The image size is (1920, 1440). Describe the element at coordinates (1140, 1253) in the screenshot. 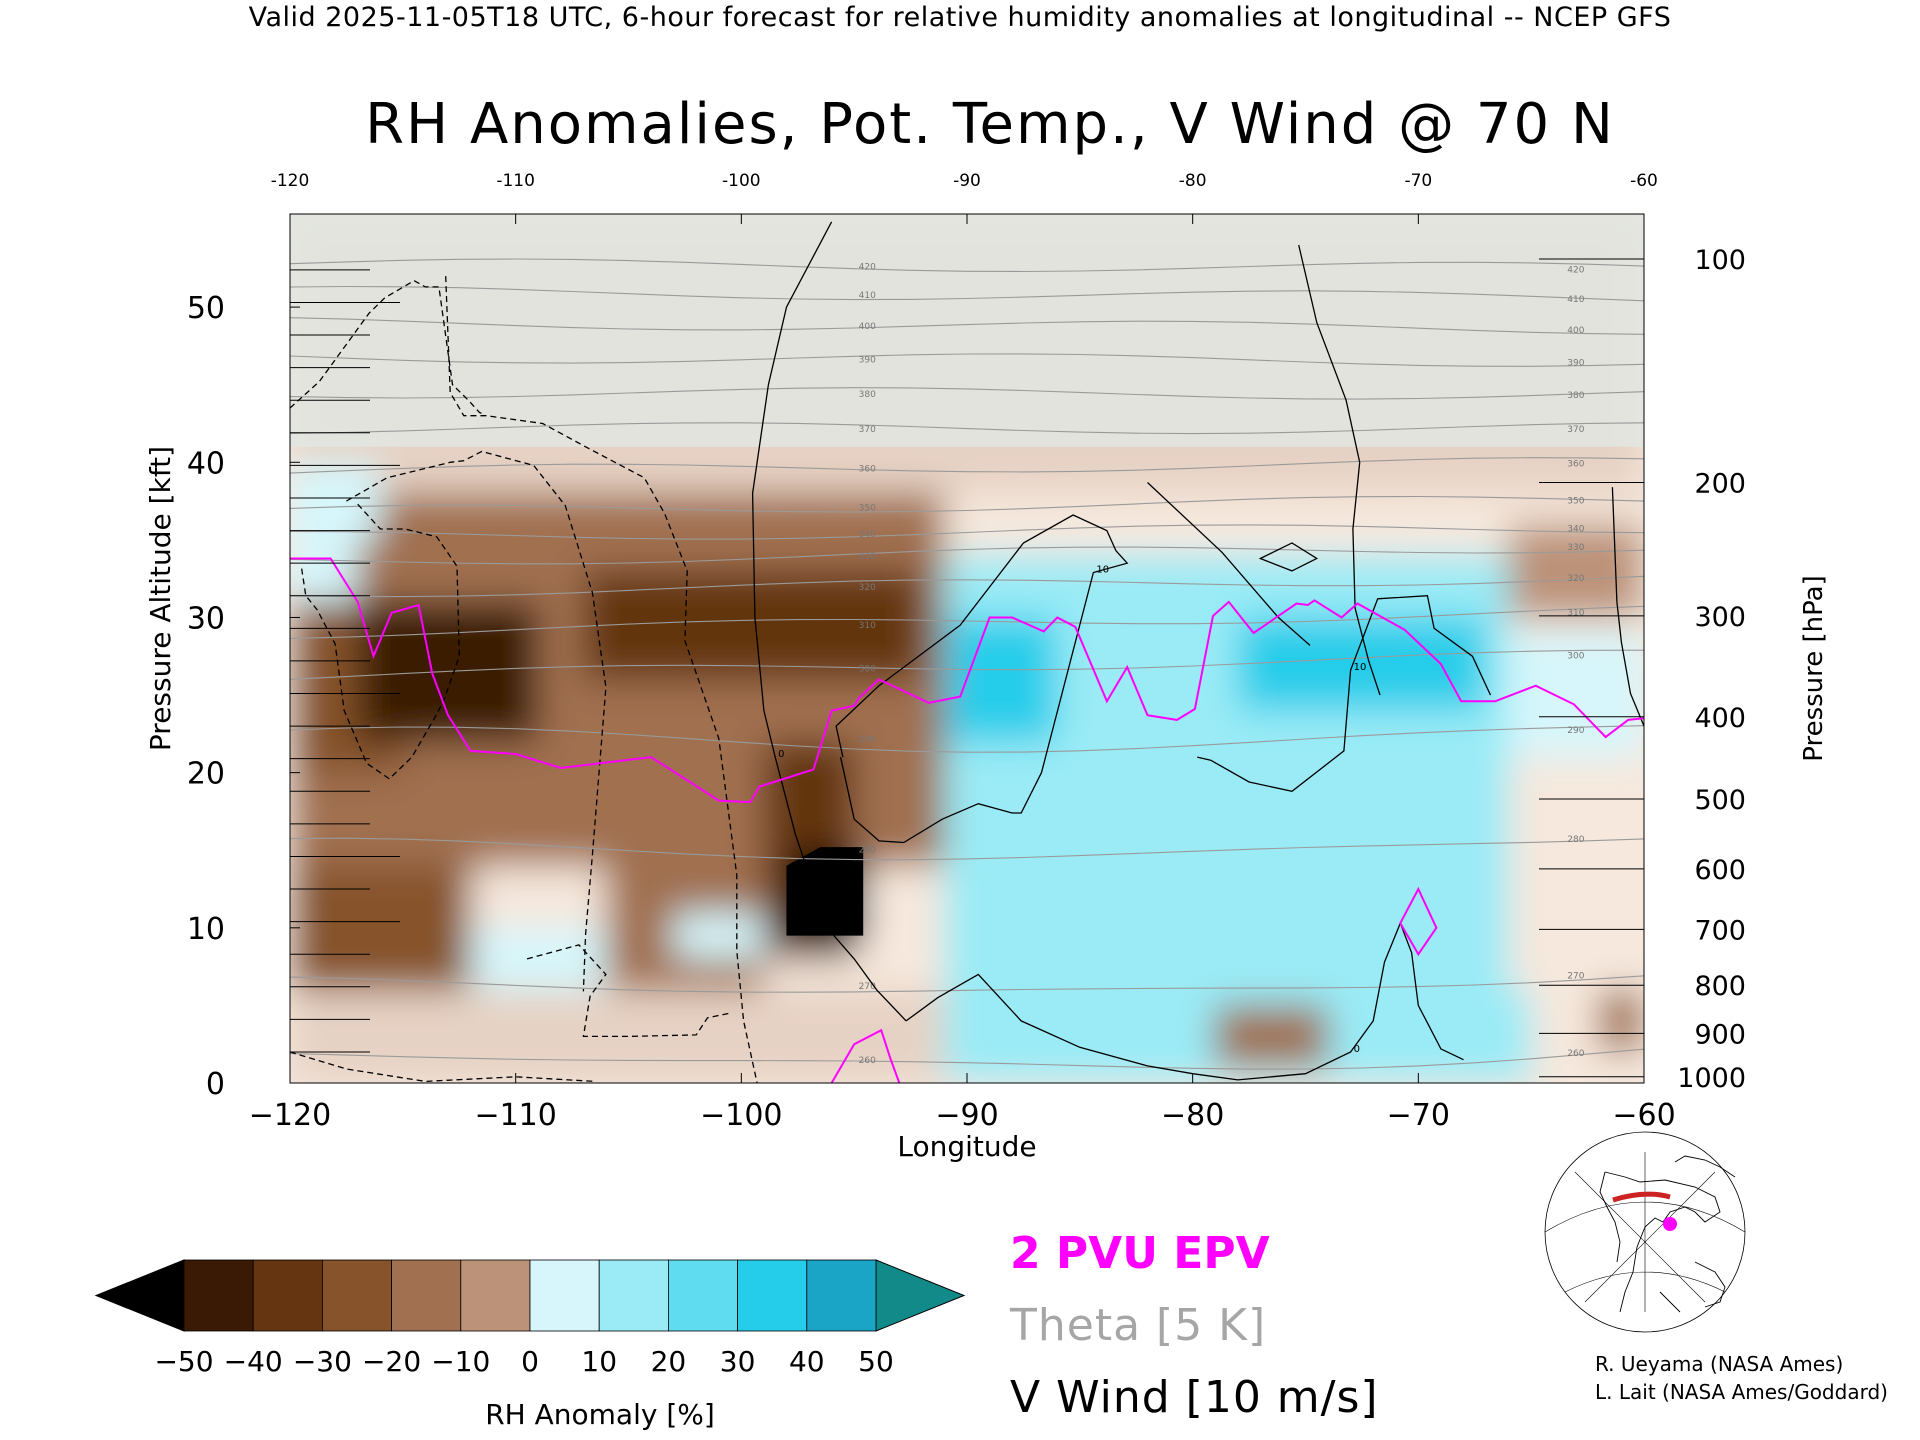

I see `pv-legend-label: 2 PVU EPV` at that location.